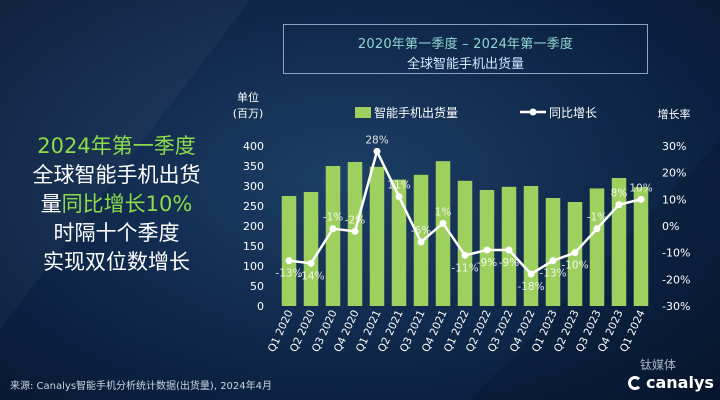 The width and height of the screenshot is (720, 400). Describe the element at coordinates (253, 246) in the screenshot. I see `y-left-tick-label: 150` at that location.